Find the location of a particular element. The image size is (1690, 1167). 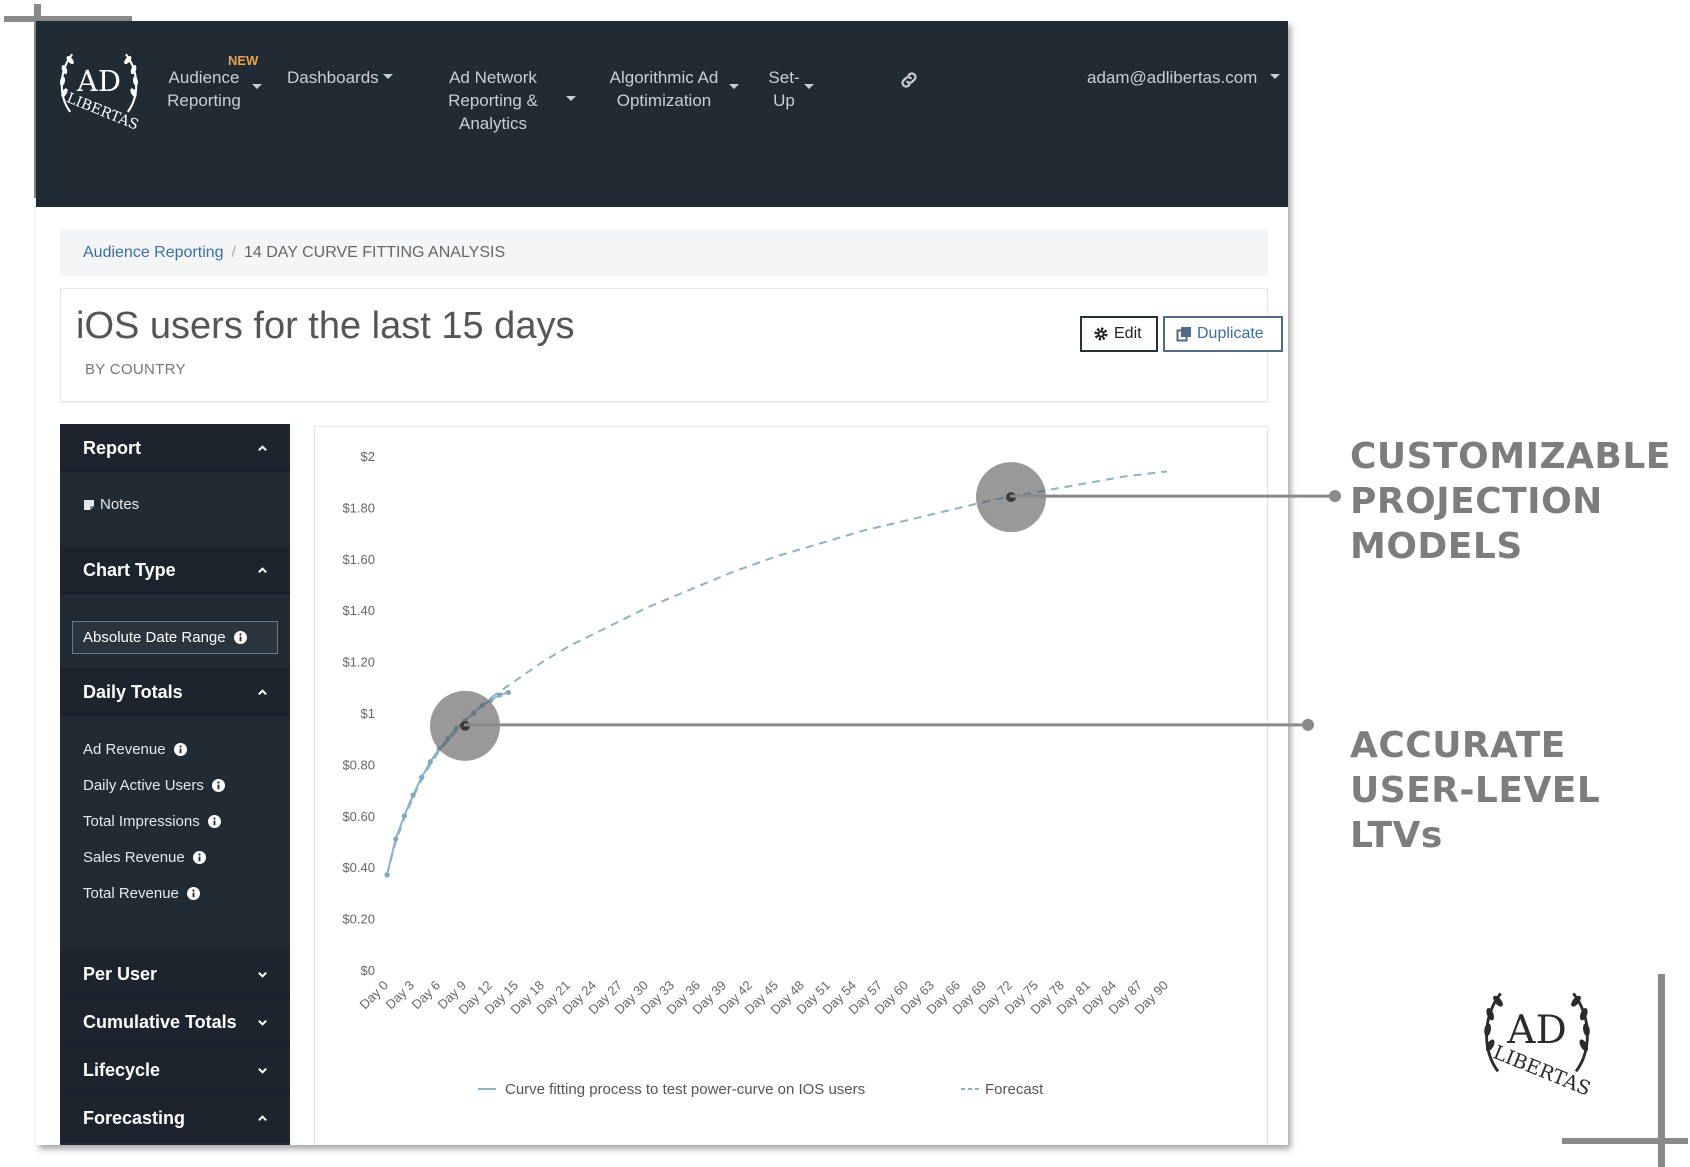

section-title: Forecasting is located at coordinates (134, 1118).